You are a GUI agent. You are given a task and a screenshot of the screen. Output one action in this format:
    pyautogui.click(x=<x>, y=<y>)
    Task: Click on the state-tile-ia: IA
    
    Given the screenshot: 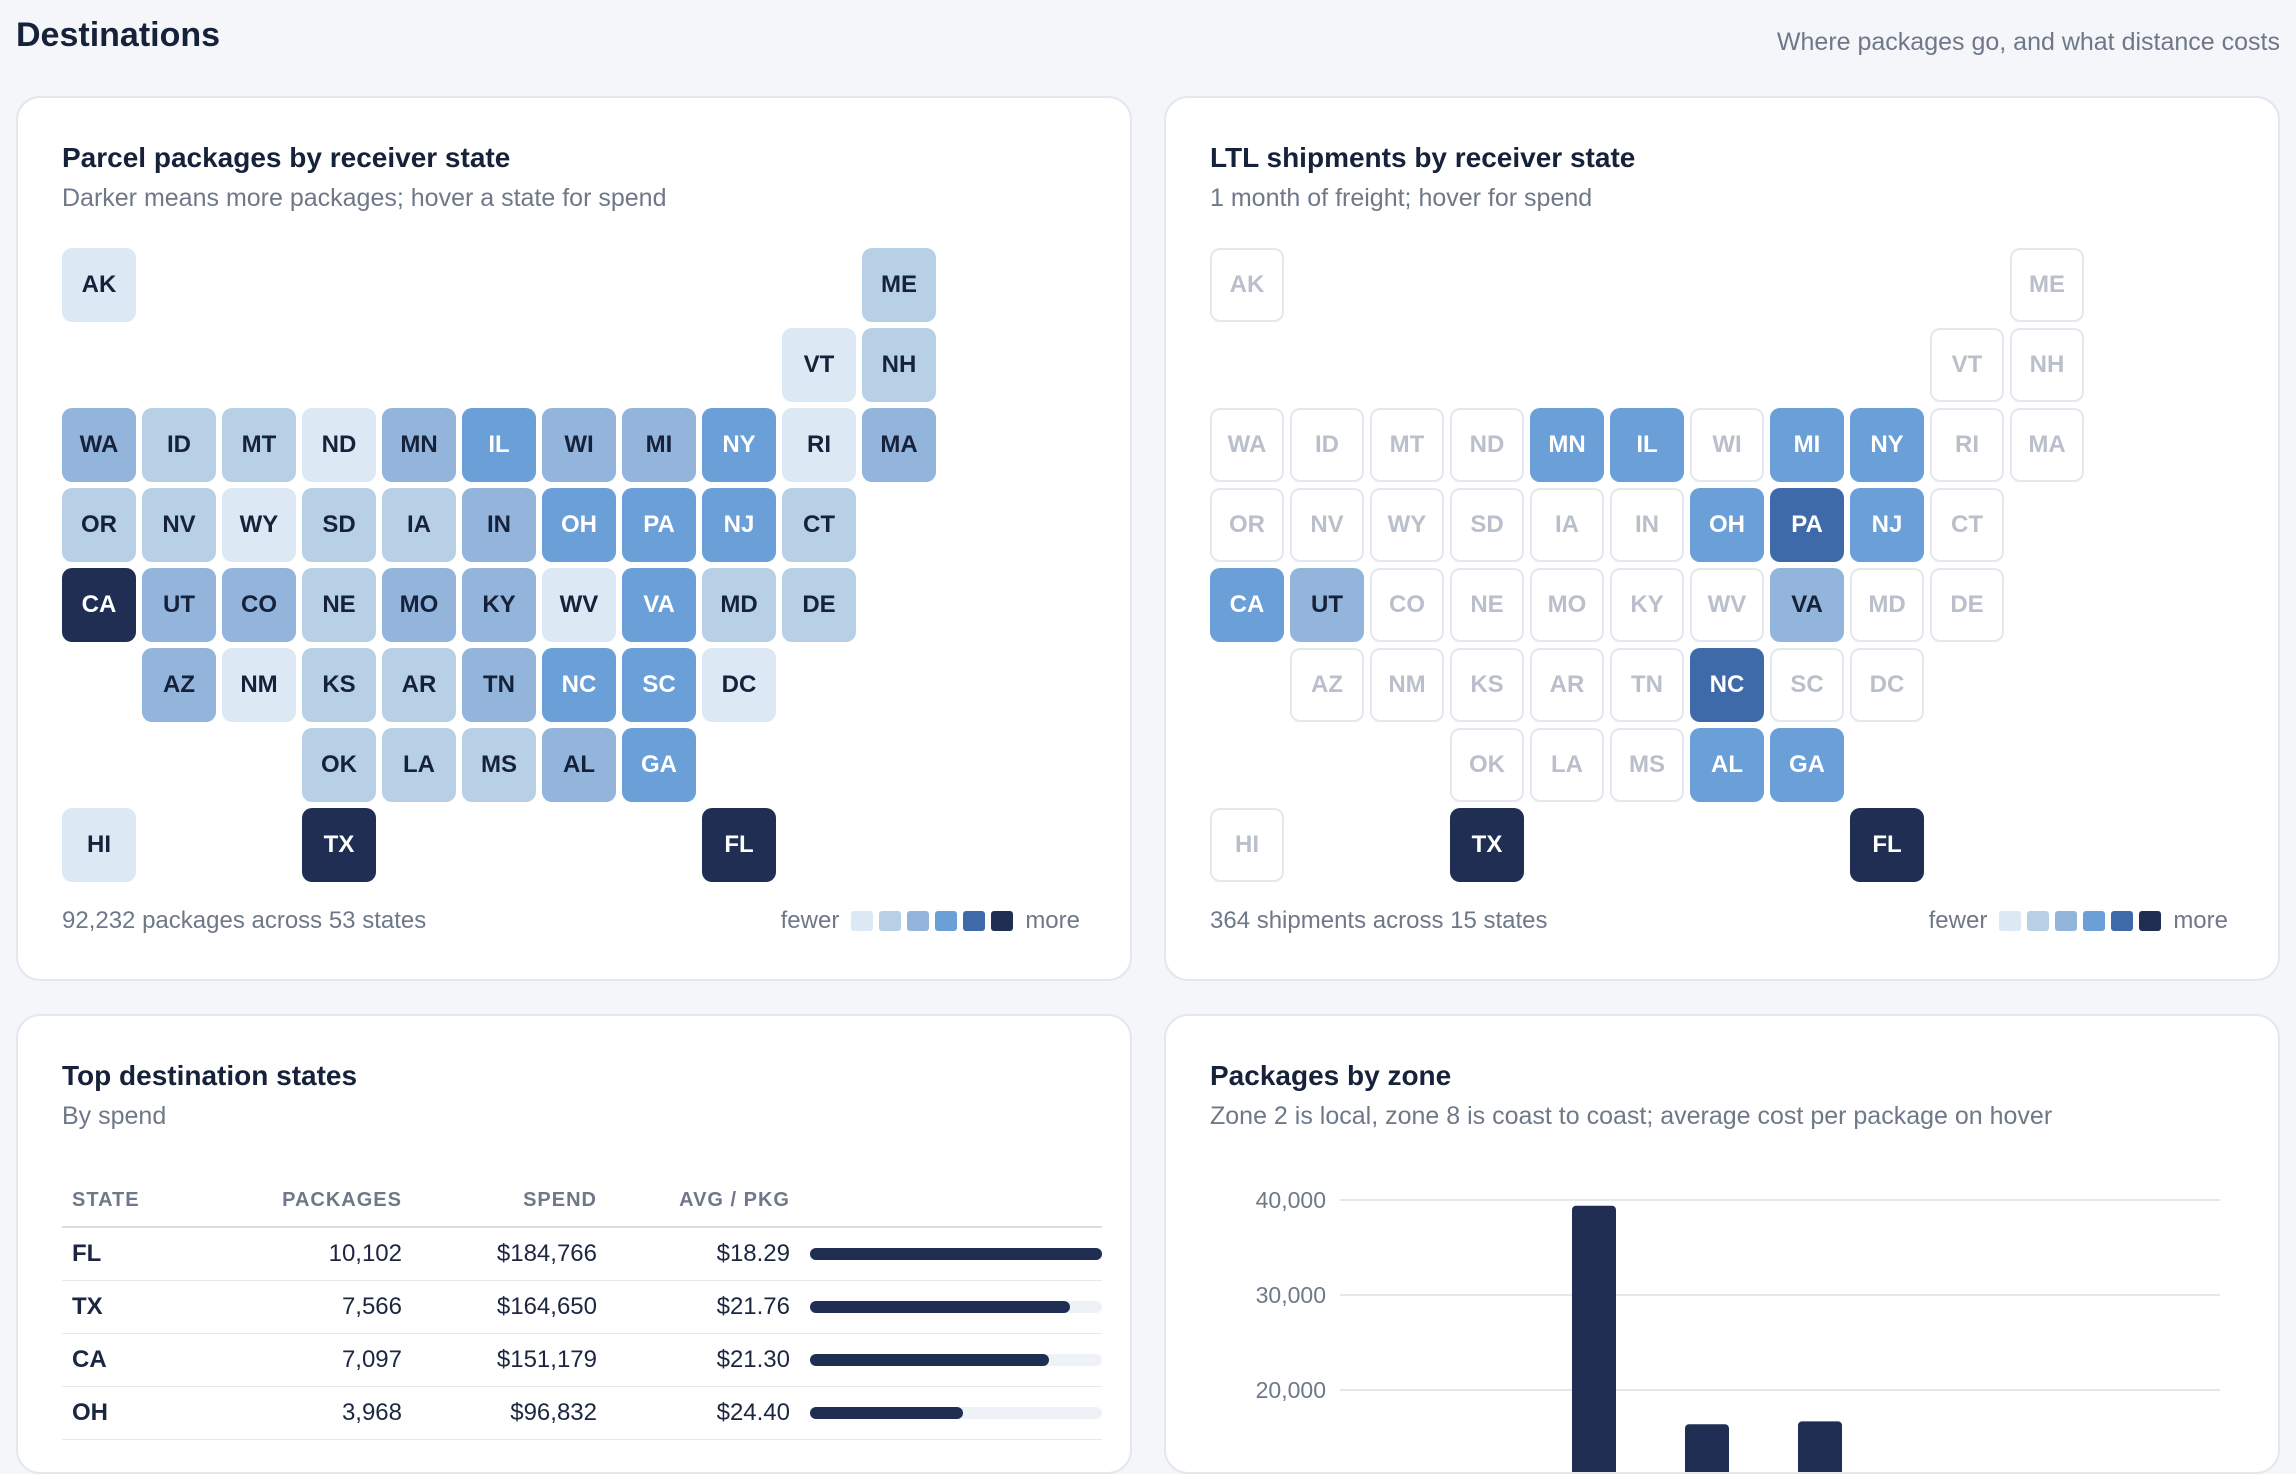 What is the action you would take?
    pyautogui.click(x=1567, y=525)
    